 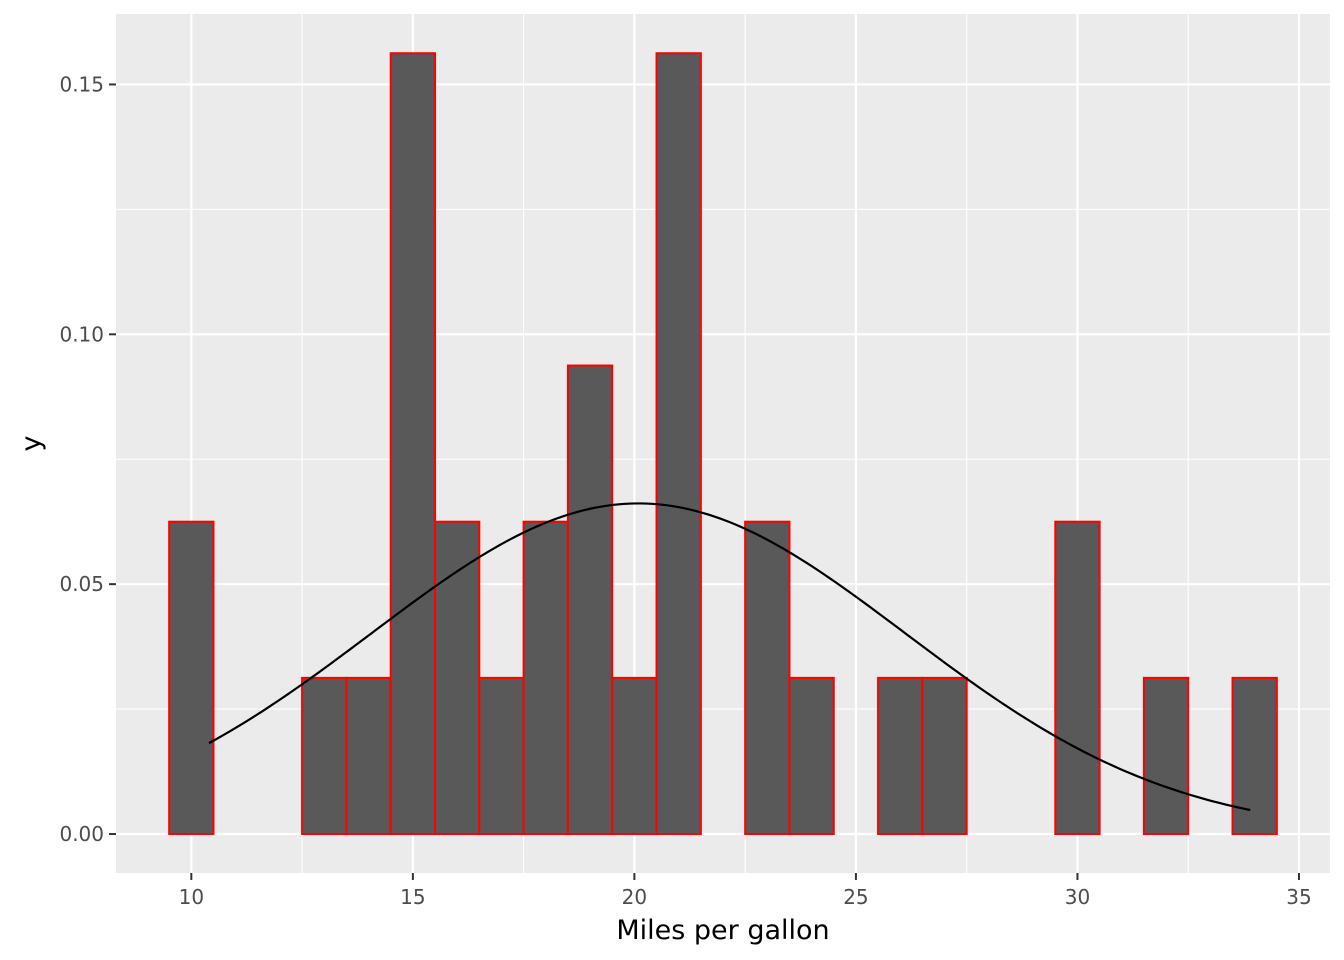 What do you see at coordinates (855, 897) in the screenshot?
I see `x-tick-label: 25` at bounding box center [855, 897].